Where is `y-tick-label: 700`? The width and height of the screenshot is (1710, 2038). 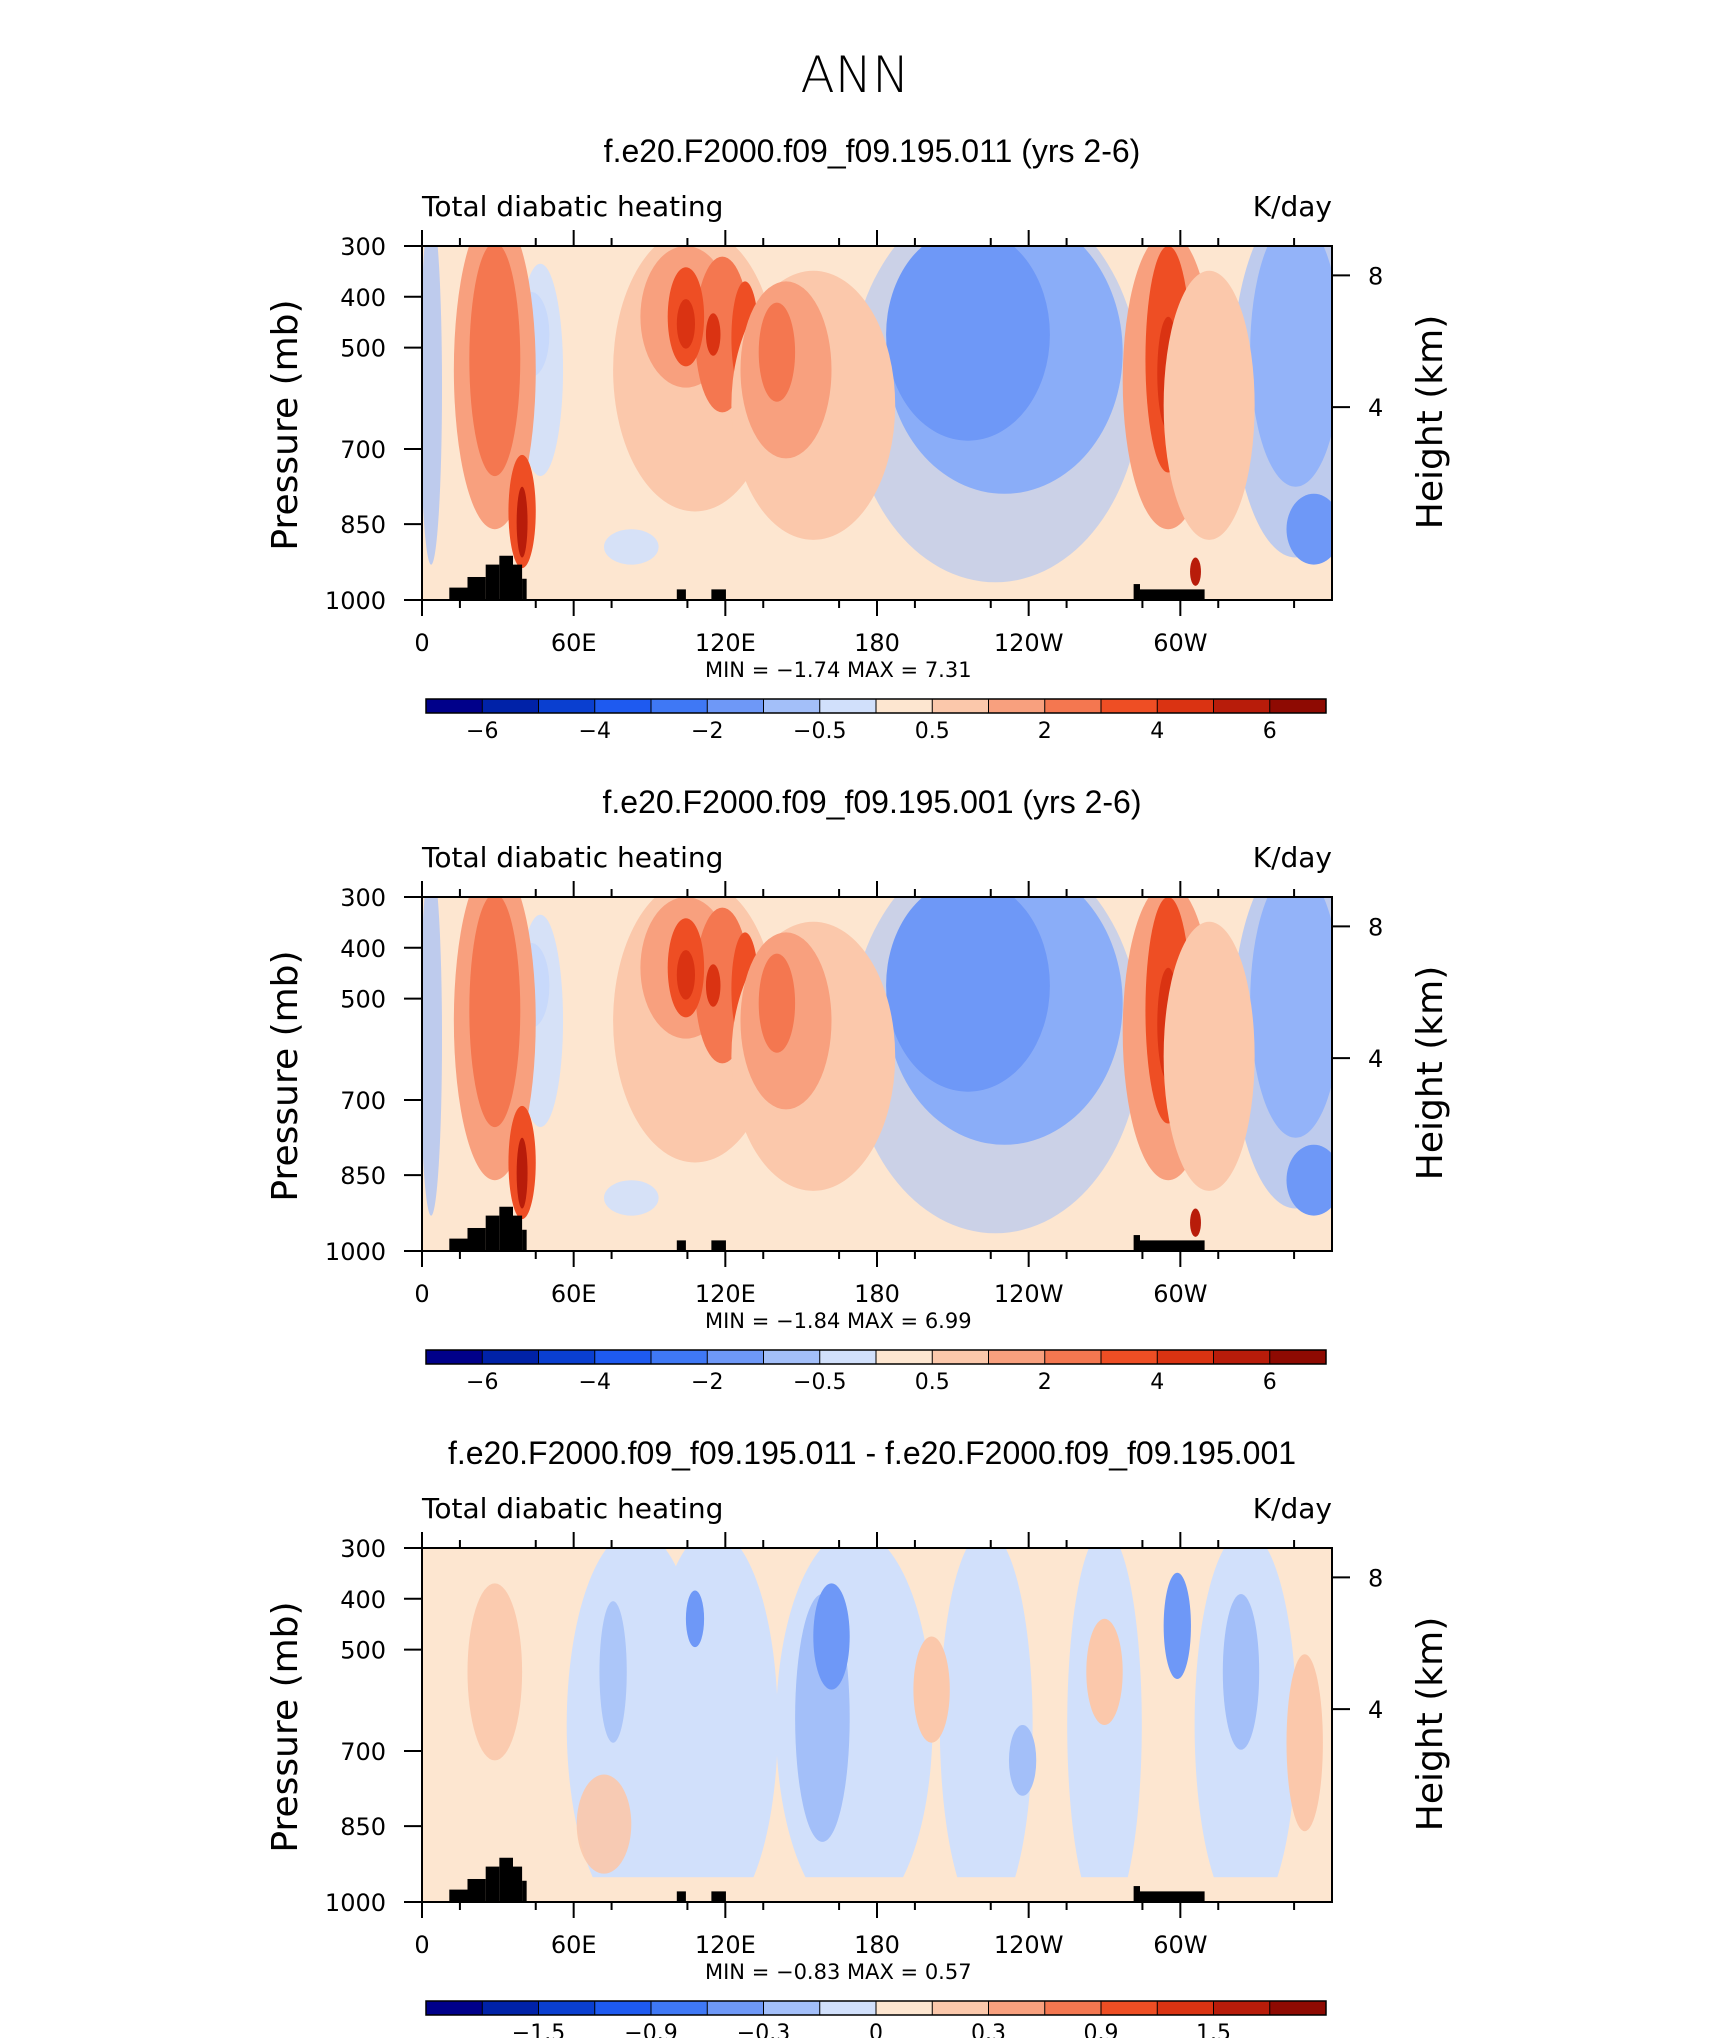
y-tick-label: 700 is located at coordinates (363, 1101).